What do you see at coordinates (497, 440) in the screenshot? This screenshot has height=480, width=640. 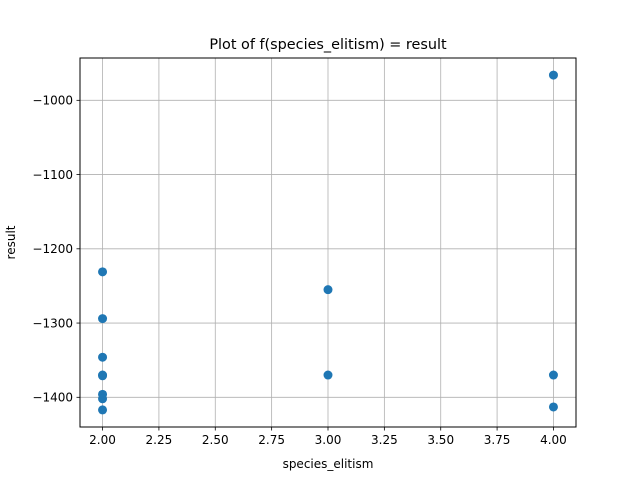 I see `x-tick-label: 3.75` at bounding box center [497, 440].